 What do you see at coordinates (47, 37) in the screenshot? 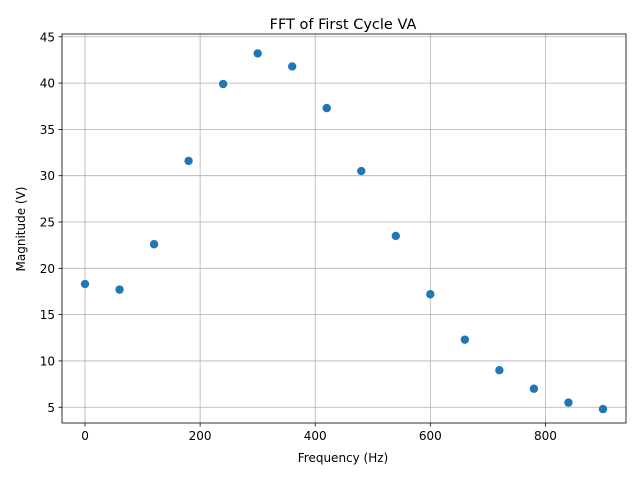
I see `y-tick-label: 45` at bounding box center [47, 37].